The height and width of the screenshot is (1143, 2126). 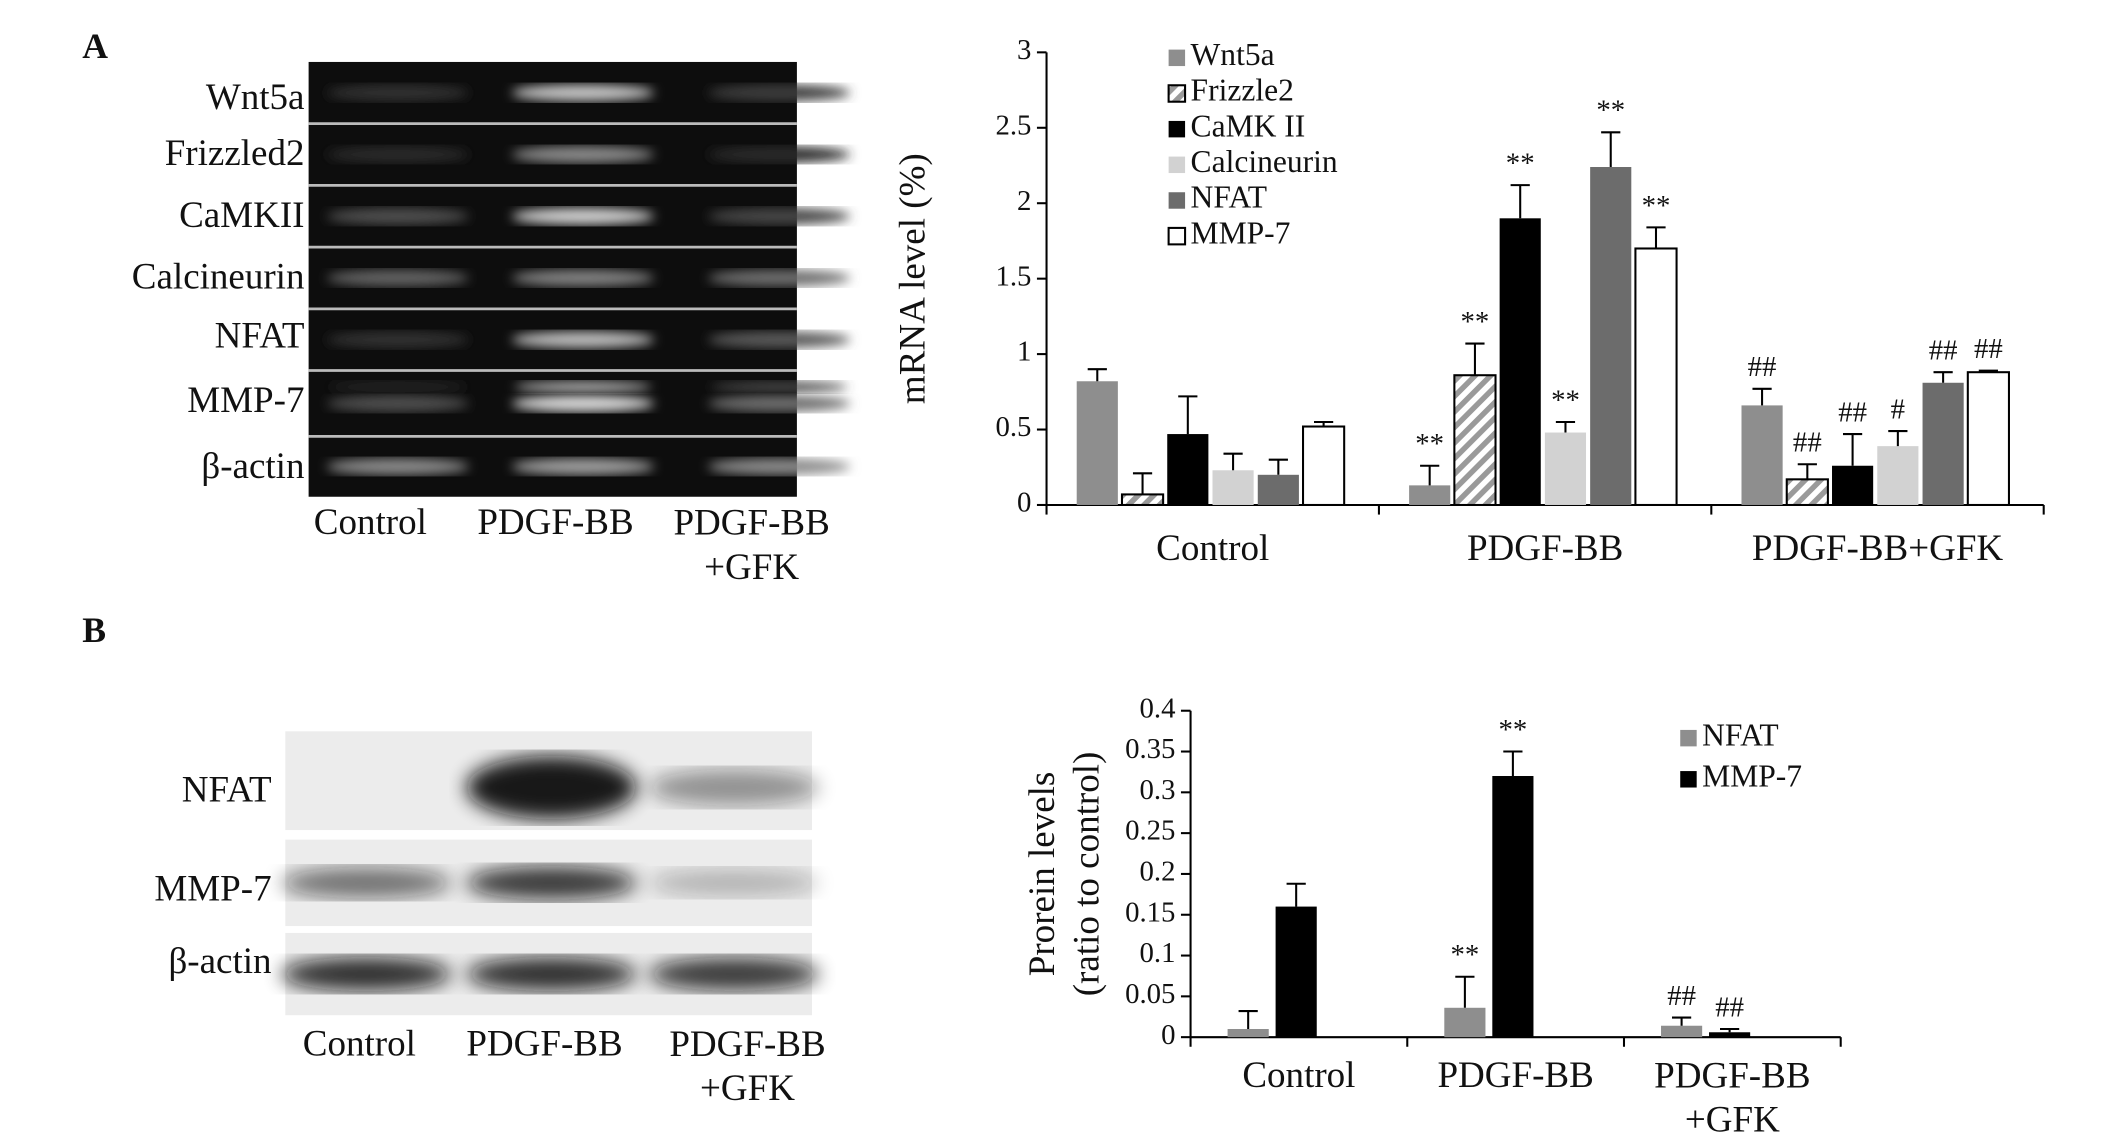 I want to click on panel-letter: B, so click(x=94, y=630).